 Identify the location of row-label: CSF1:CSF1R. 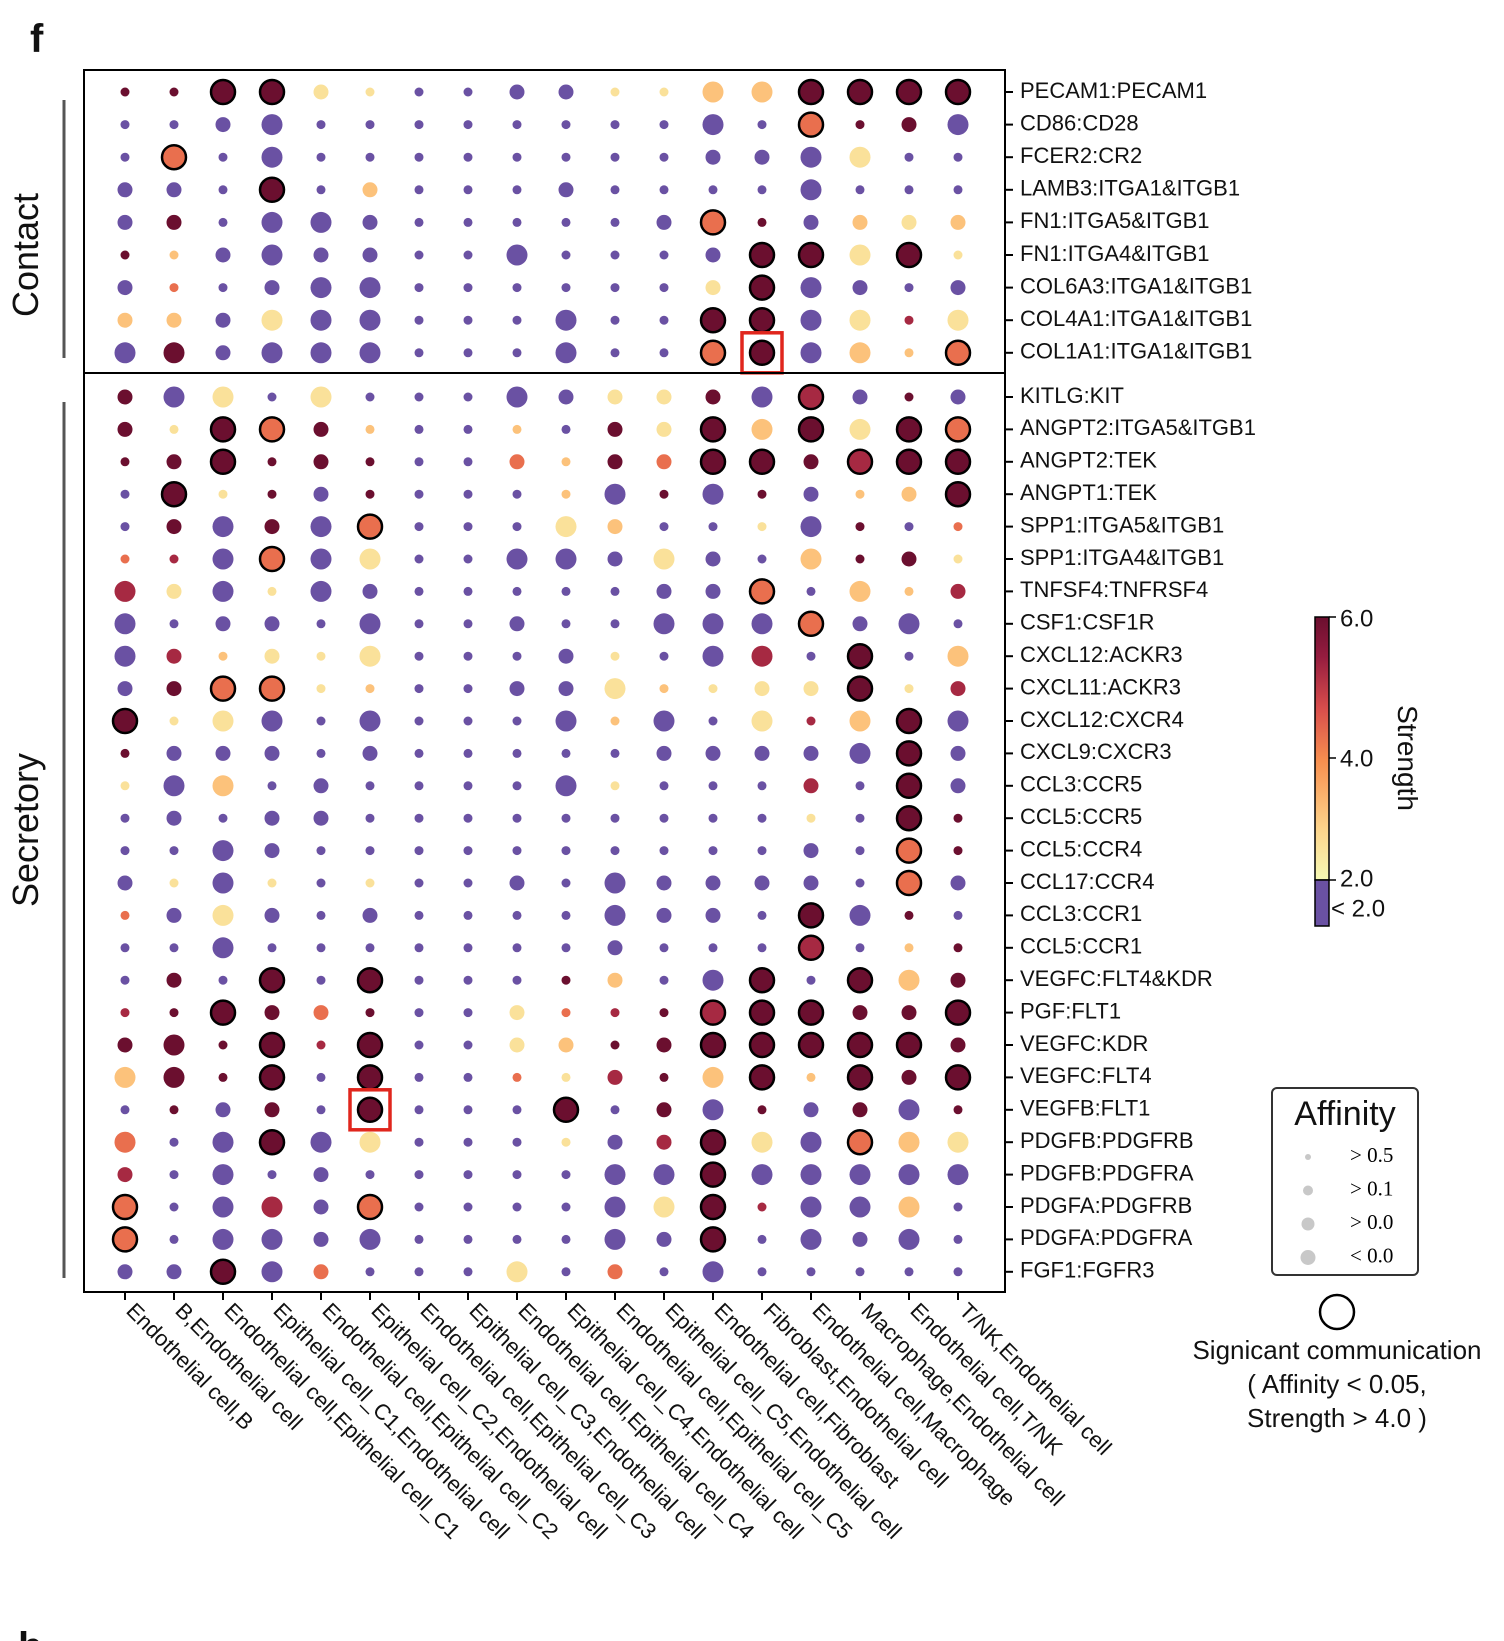
(1087, 622).